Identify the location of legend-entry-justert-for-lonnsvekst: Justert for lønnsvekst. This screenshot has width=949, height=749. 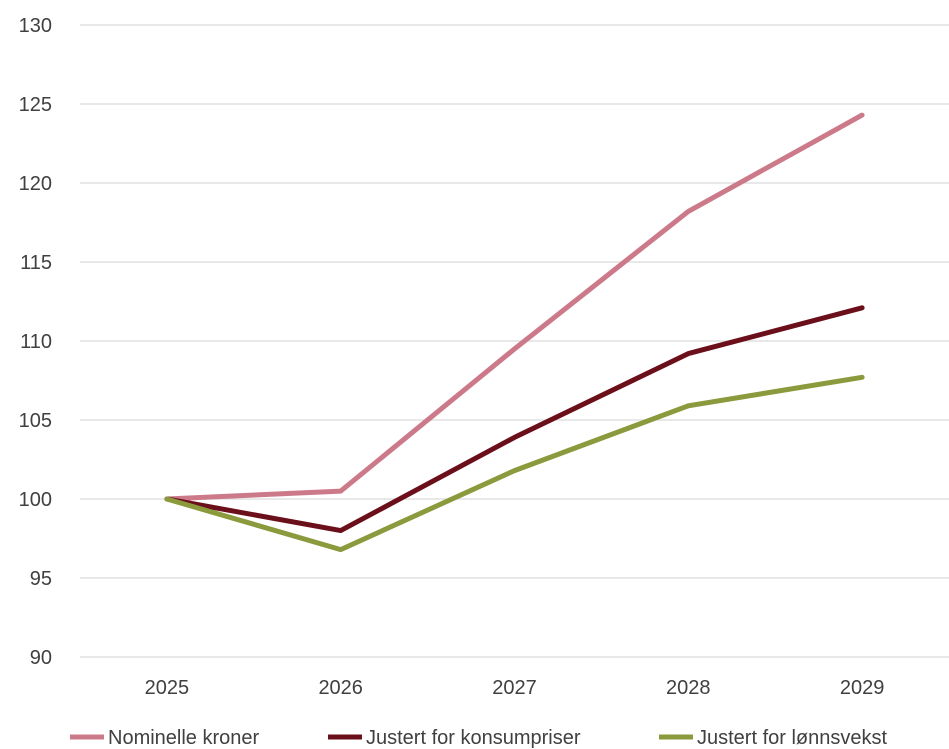
(773, 738).